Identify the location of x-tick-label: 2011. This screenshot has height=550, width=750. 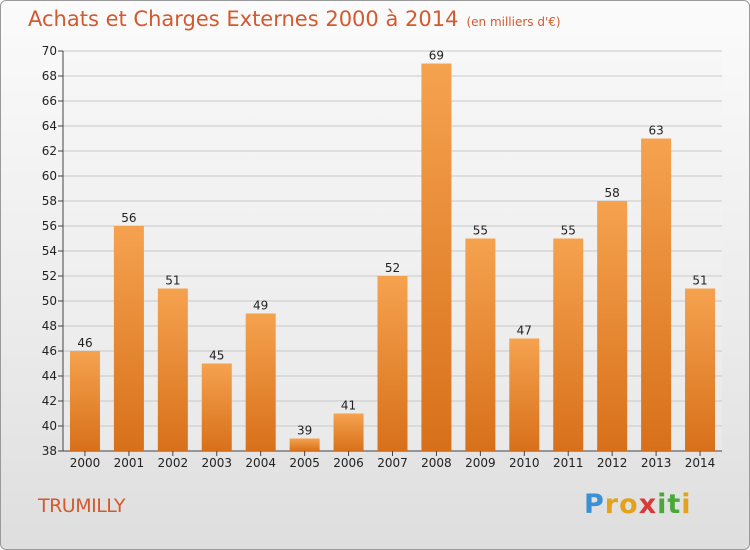
(568, 463).